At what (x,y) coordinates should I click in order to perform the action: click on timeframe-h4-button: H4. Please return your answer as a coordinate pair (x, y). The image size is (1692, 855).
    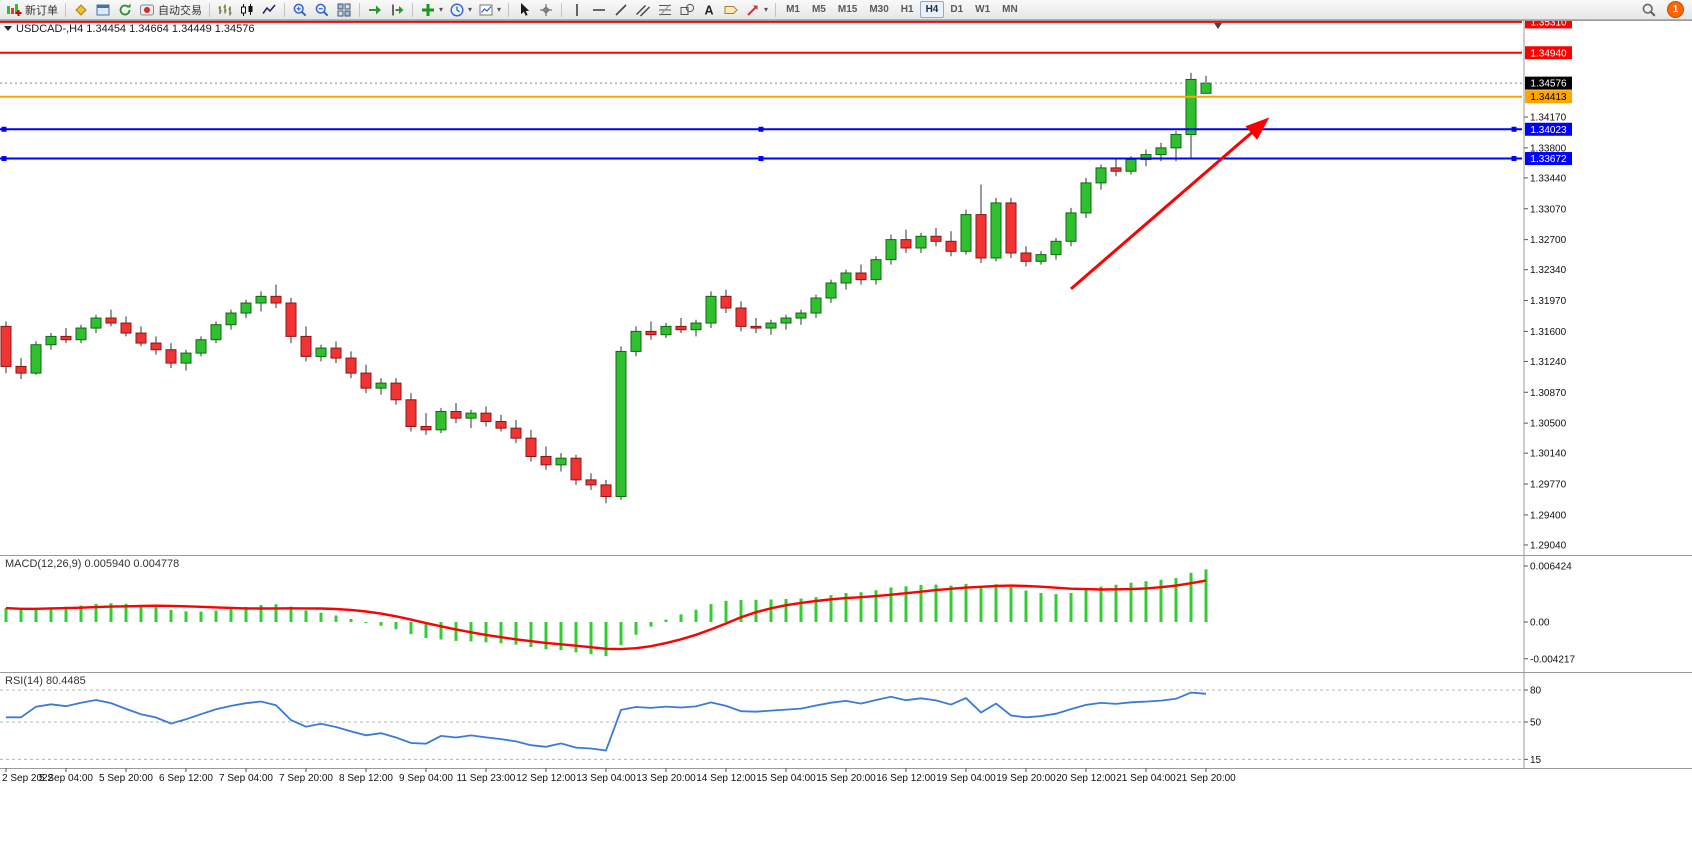
    Looking at the image, I should click on (932, 9).